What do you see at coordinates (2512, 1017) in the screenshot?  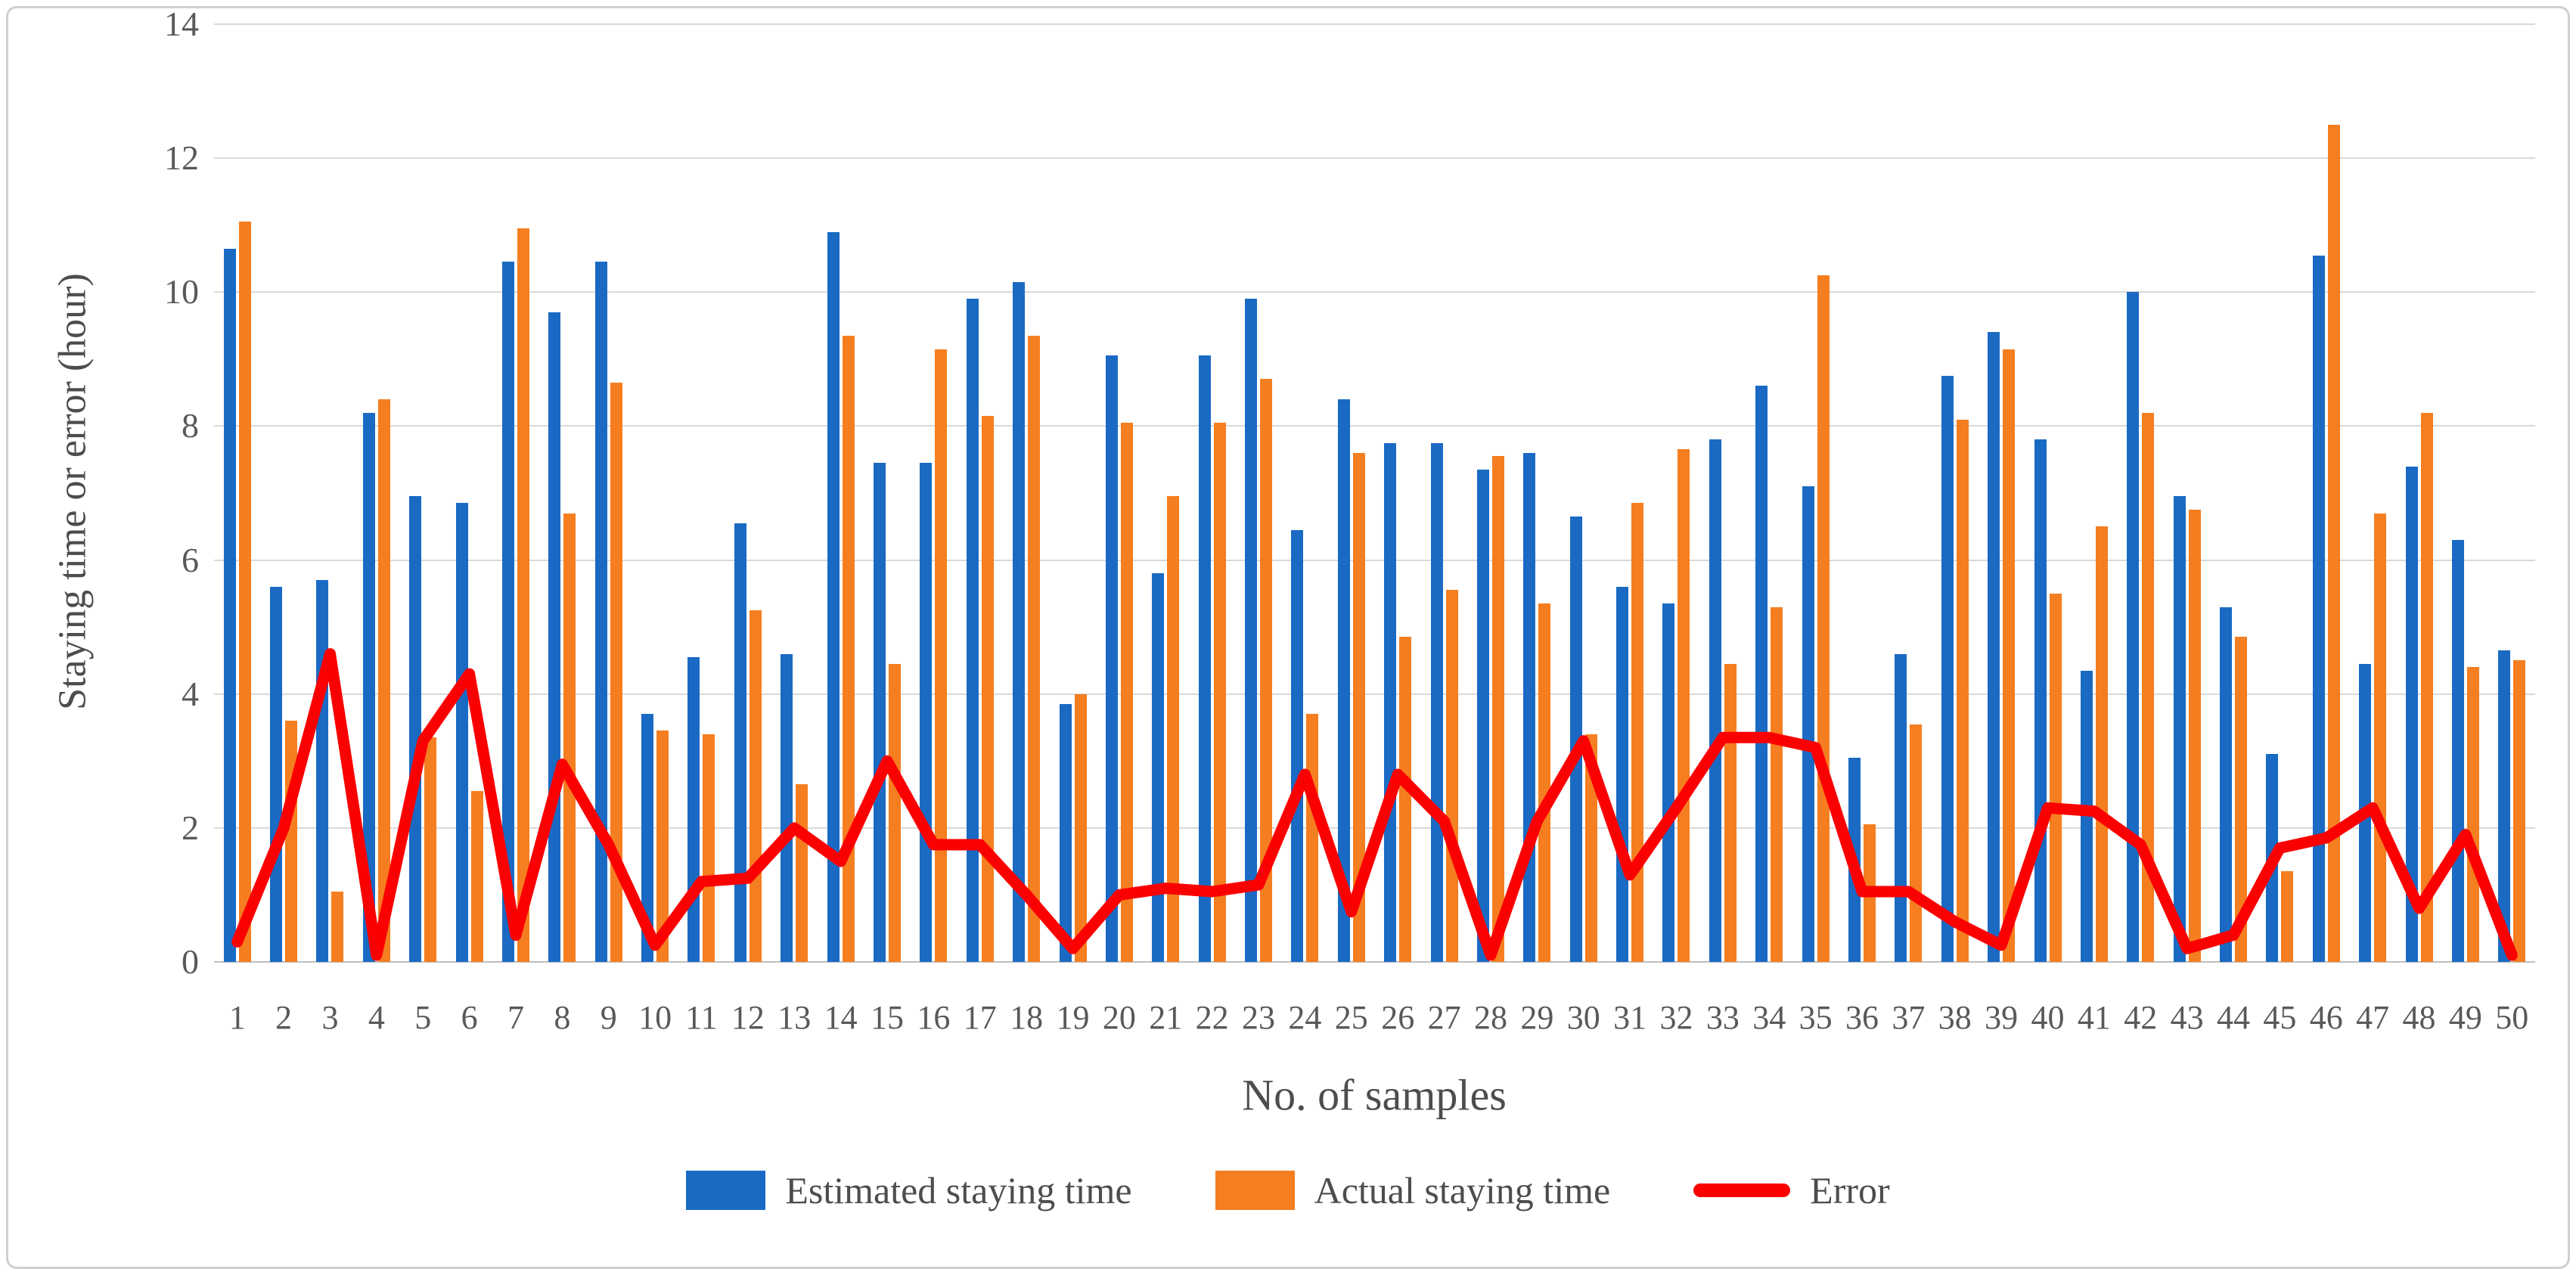 I see `x-tick-label-50: 50` at bounding box center [2512, 1017].